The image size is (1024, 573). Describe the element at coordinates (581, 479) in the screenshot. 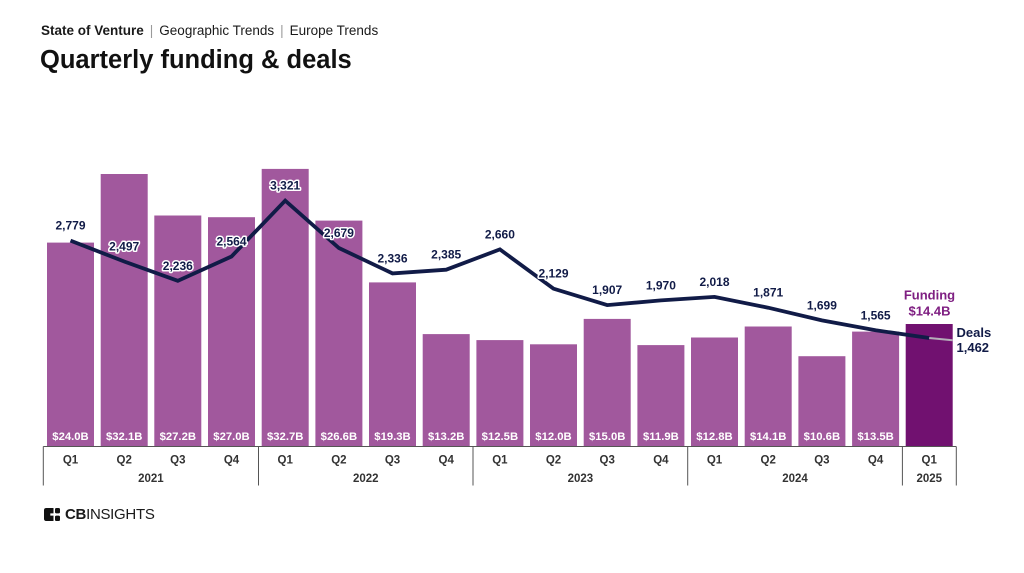

I see `svg-text: 2023` at that location.